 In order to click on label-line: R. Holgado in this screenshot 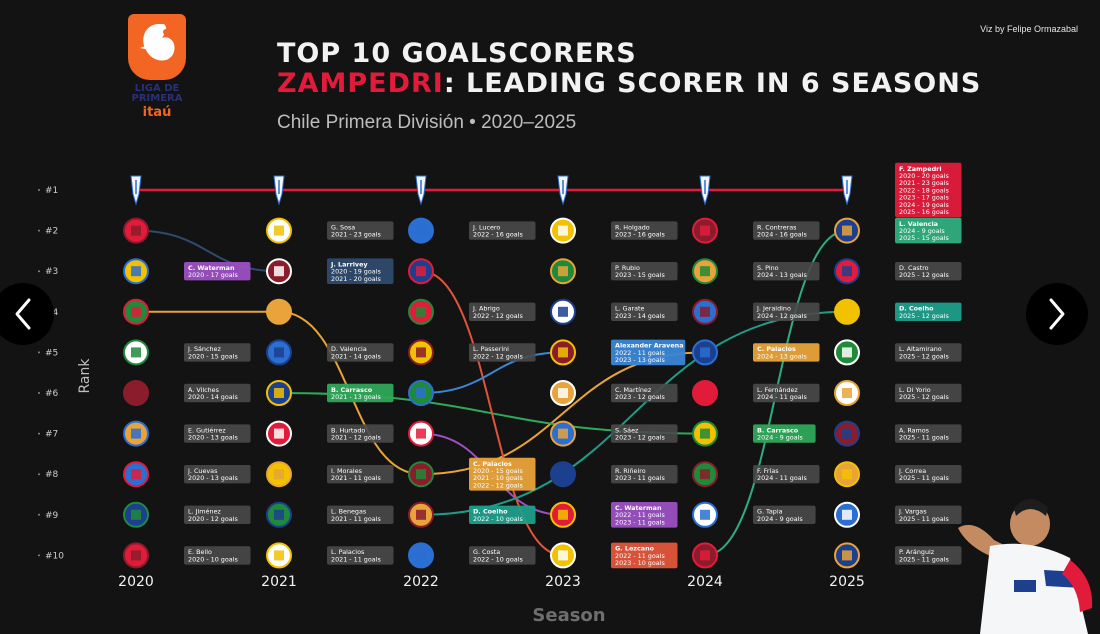, I will do `click(632, 227)`.